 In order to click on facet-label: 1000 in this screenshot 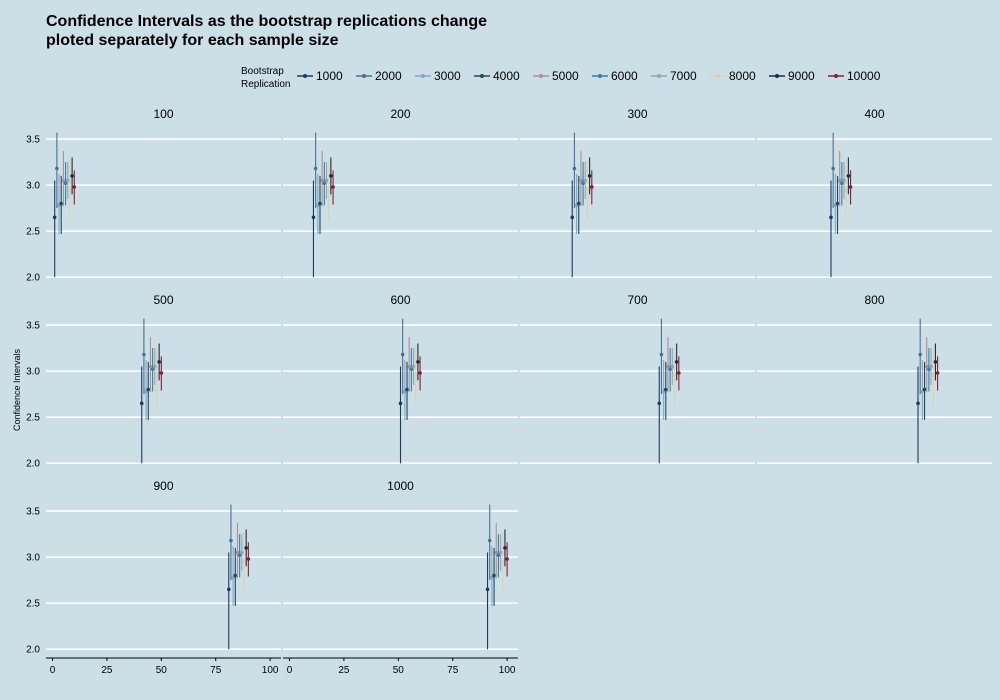, I will do `click(400, 486)`.